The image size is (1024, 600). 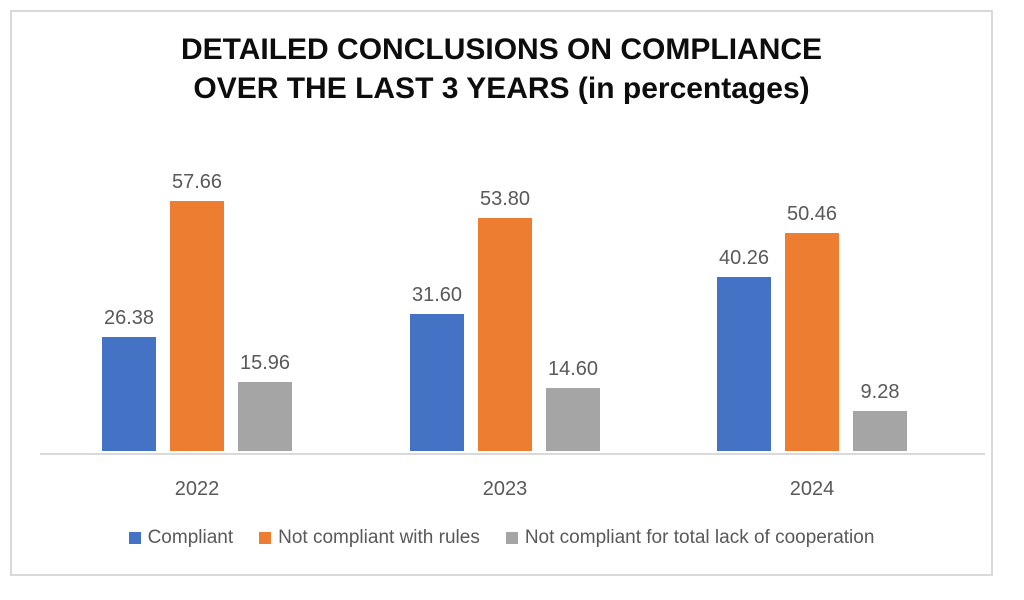 I want to click on x-axis-label-2022: 2022, so click(x=197, y=489).